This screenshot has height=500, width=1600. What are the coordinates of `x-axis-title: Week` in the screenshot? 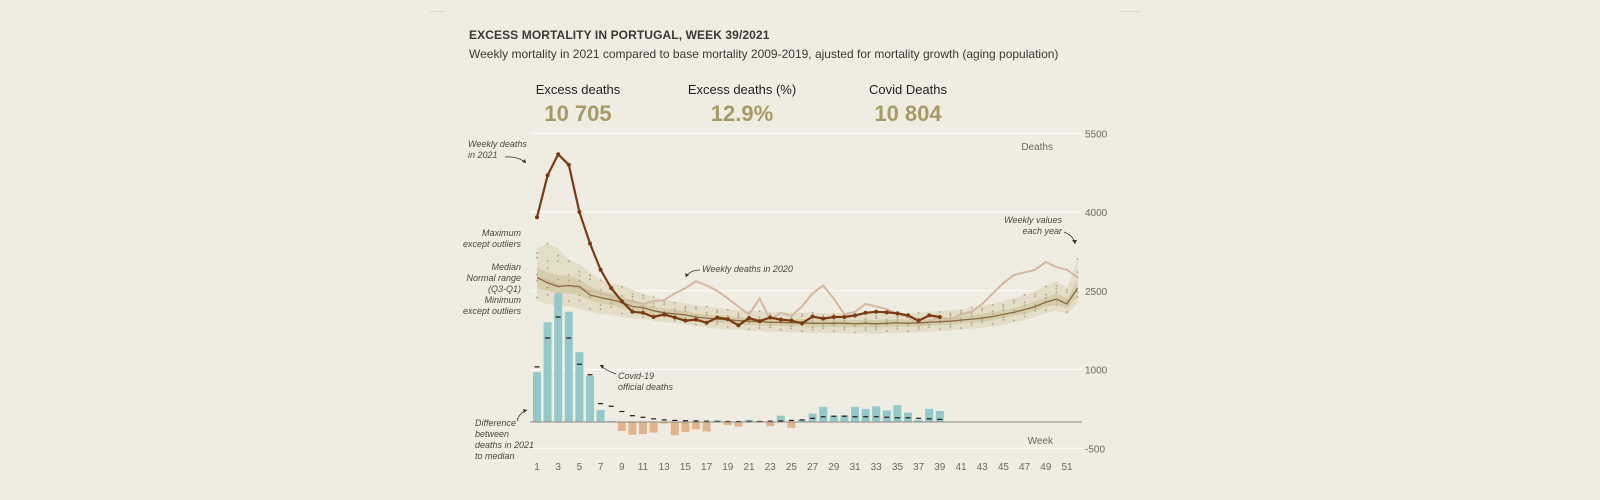 It's located at (1041, 441).